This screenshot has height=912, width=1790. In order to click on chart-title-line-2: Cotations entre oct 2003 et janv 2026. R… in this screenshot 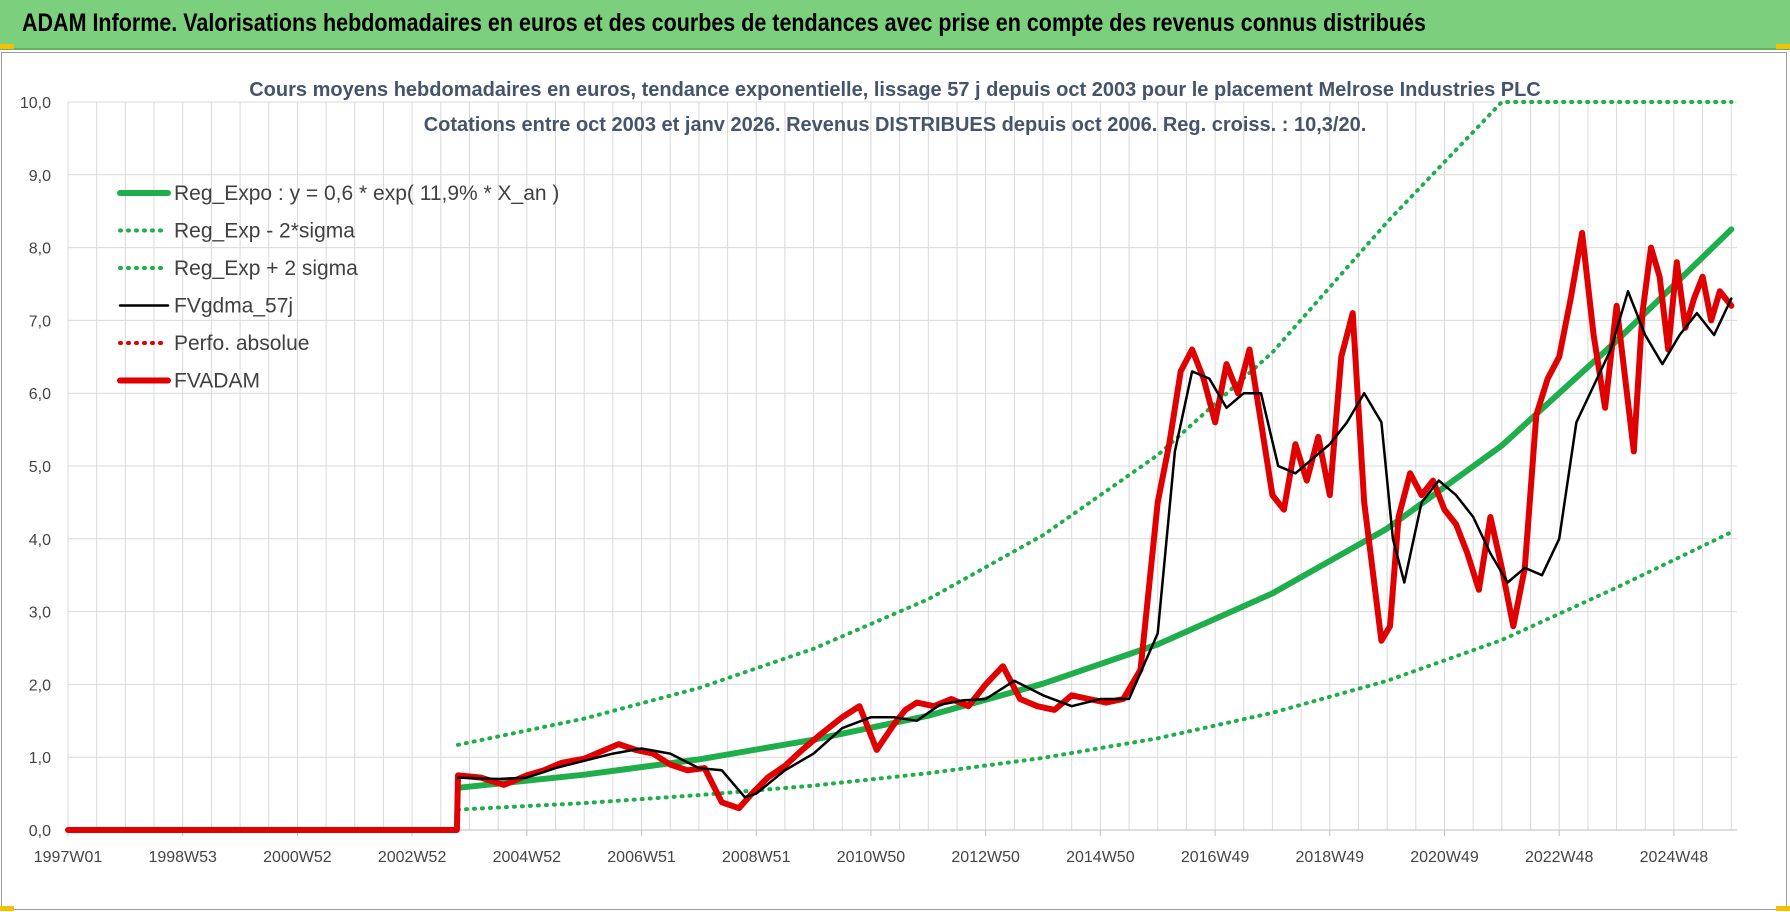, I will do `click(895, 125)`.